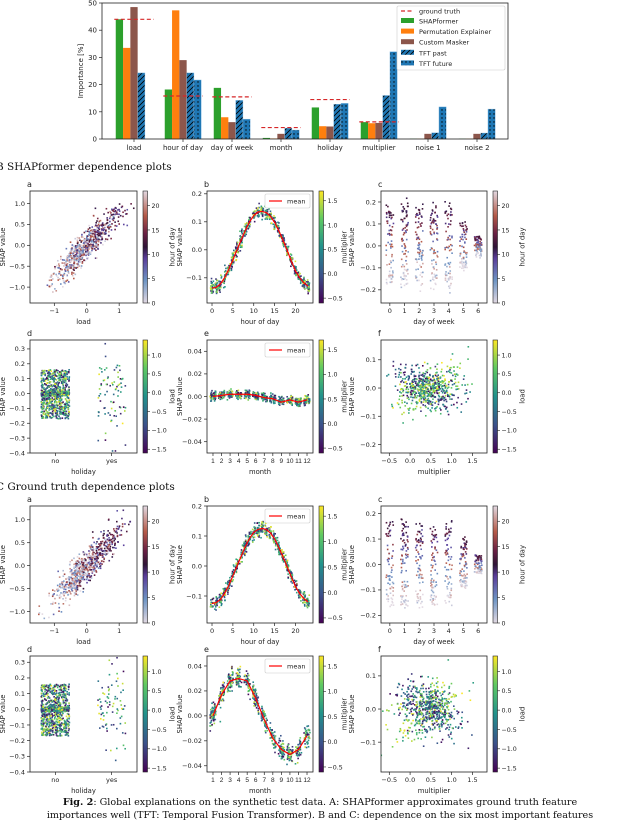  I want to click on y-tick-label: 10, so click(92, 112).